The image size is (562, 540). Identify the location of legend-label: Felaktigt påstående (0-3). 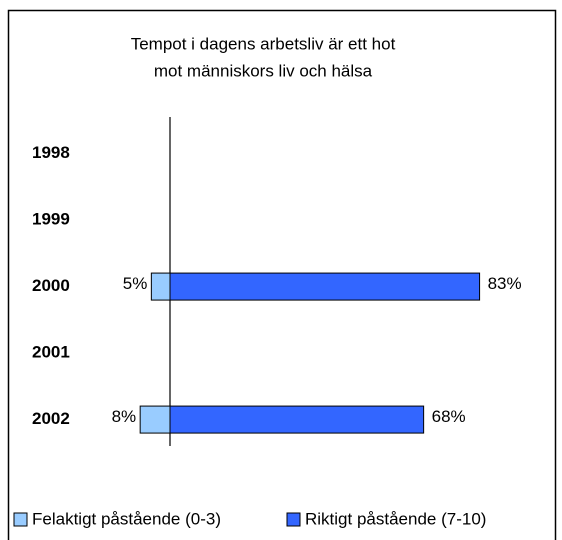
(126, 518).